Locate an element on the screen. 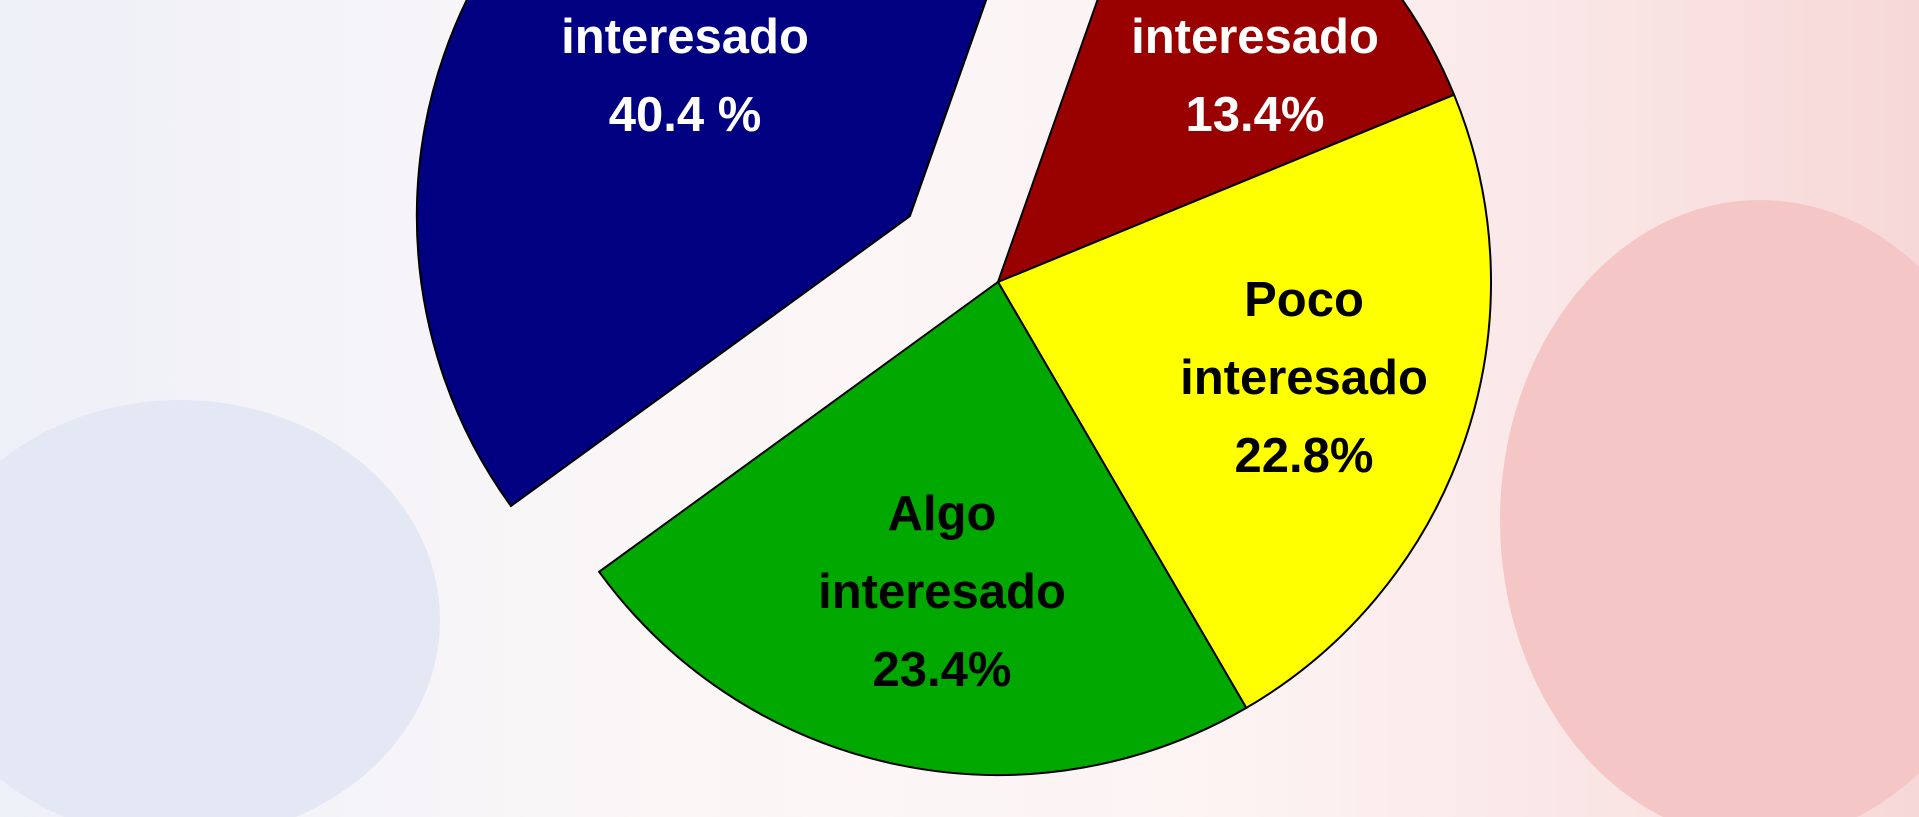 This screenshot has width=1919, height=817. pie-slice is located at coordinates (1226, 142).